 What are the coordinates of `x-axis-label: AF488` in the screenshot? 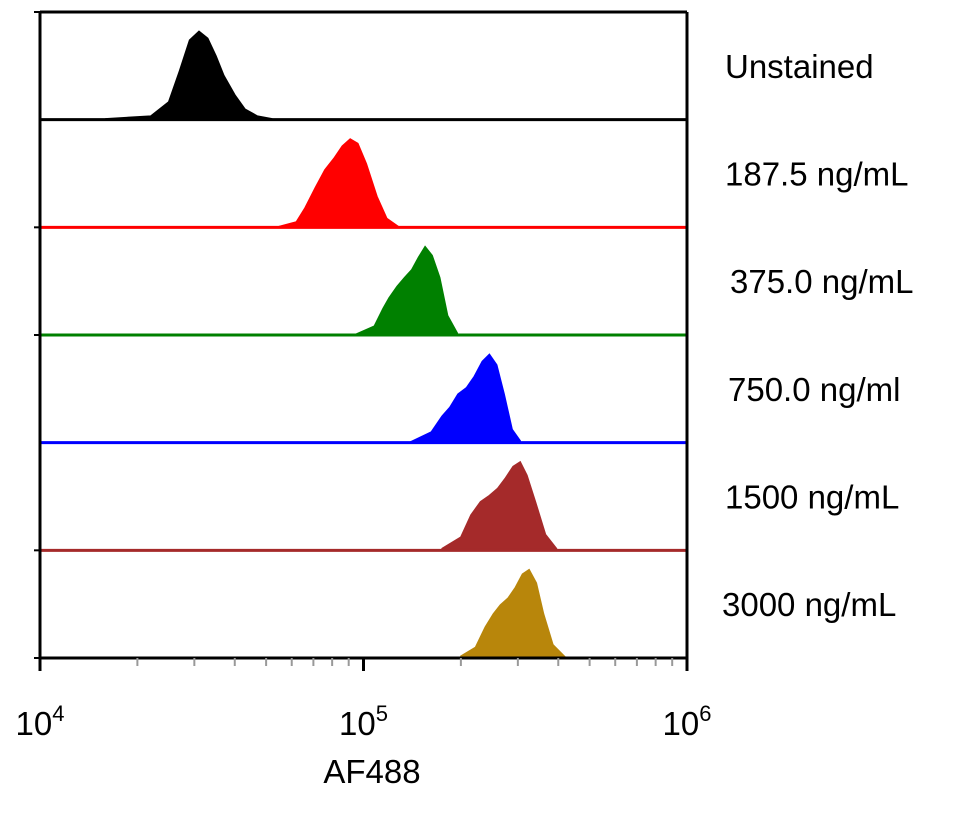 It's located at (371, 771).